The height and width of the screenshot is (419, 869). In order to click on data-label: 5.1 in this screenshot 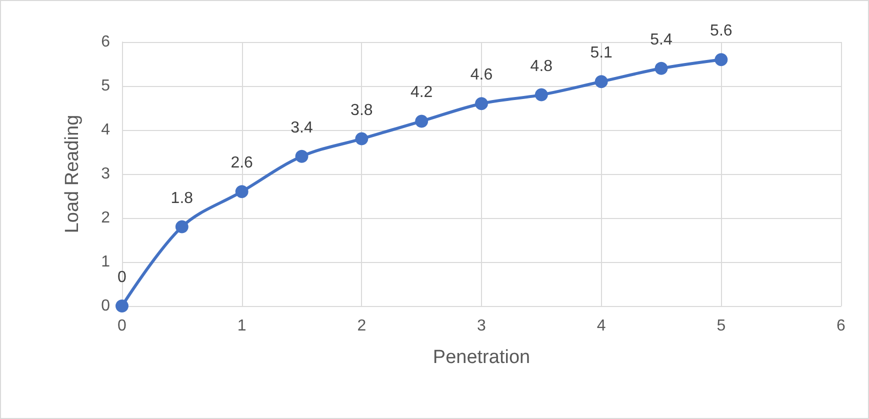, I will do `click(601, 53)`.